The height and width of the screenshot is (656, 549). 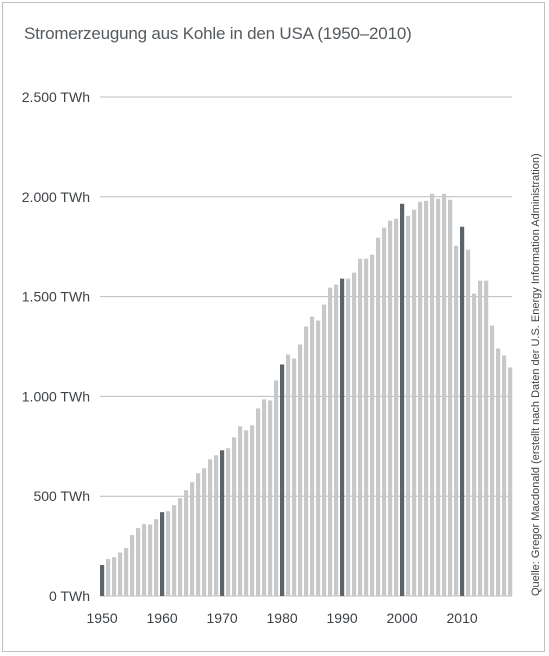 I want to click on y-tick-label: 1.000 TWh, so click(x=56, y=396).